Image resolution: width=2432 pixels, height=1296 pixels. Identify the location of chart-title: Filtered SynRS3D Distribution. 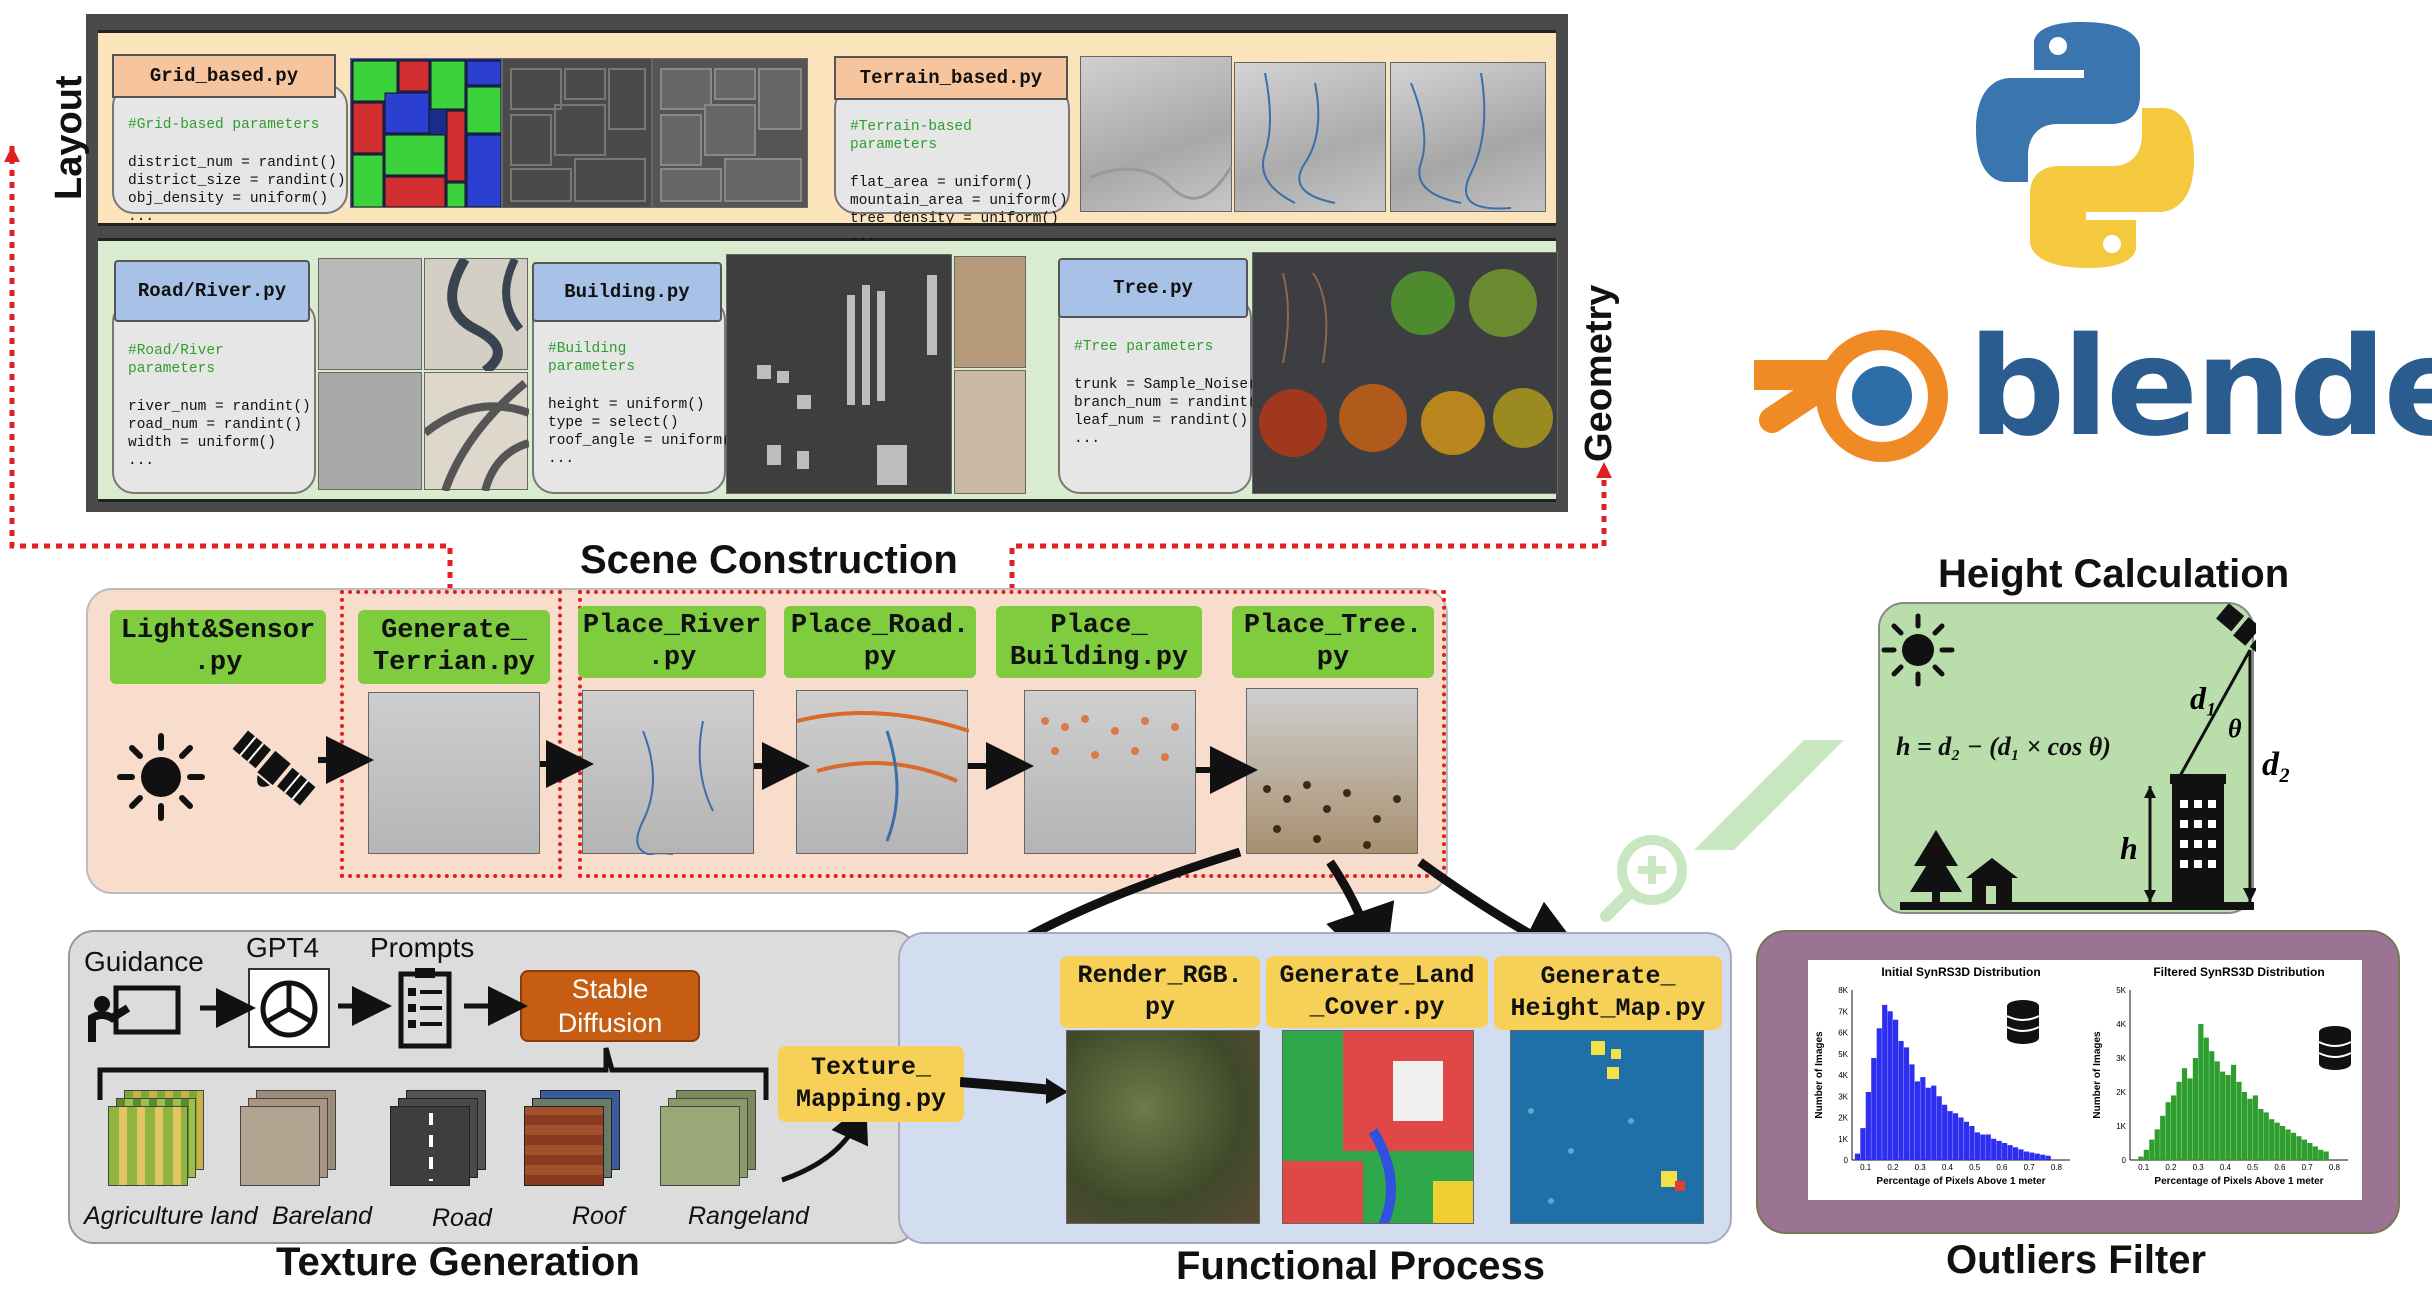
(2238, 972).